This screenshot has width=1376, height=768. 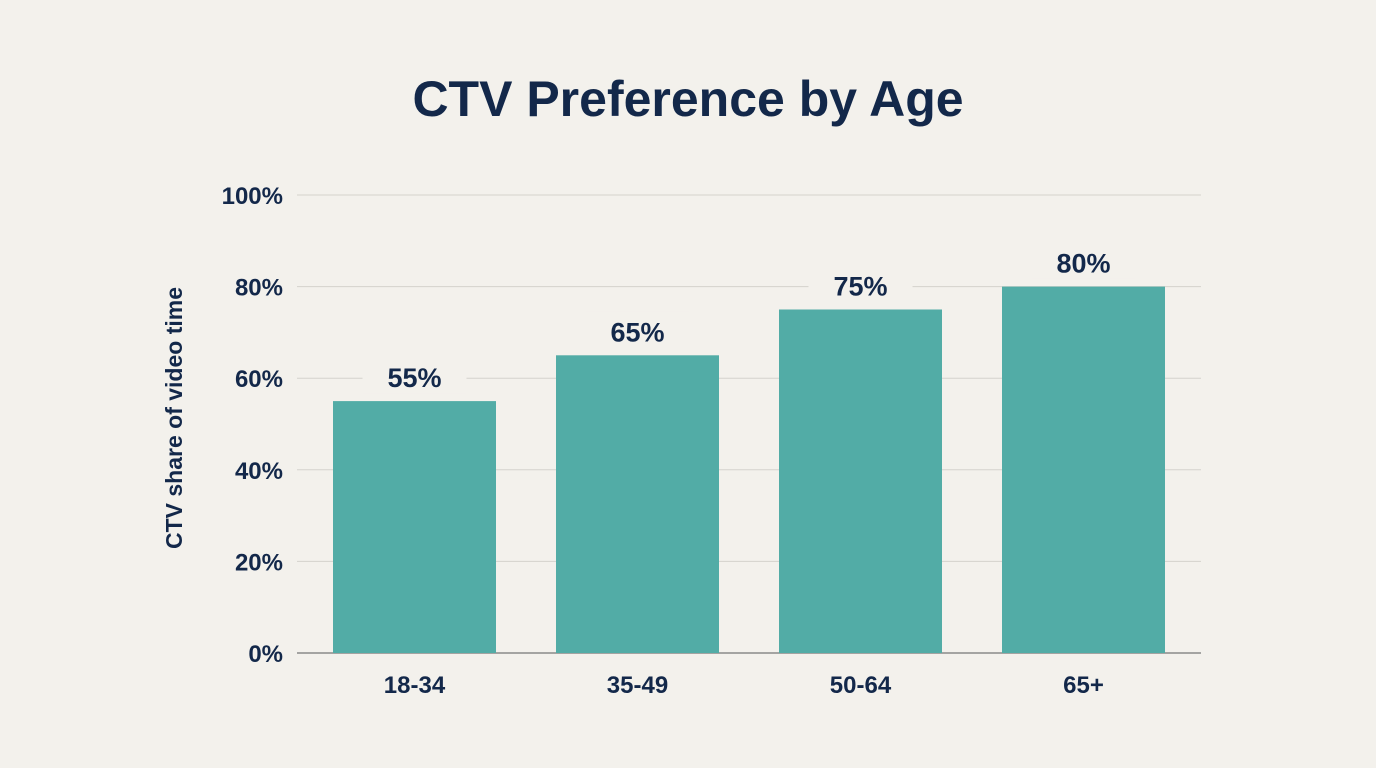 What do you see at coordinates (860, 287) in the screenshot?
I see `data-label: 75%` at bounding box center [860, 287].